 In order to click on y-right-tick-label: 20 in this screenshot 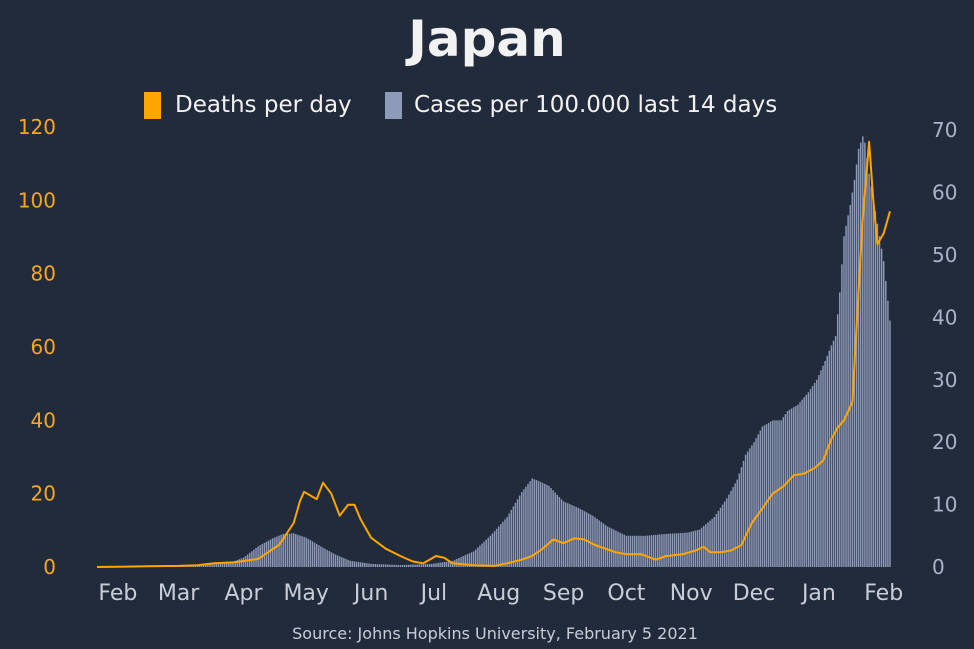, I will do `click(944, 442)`.